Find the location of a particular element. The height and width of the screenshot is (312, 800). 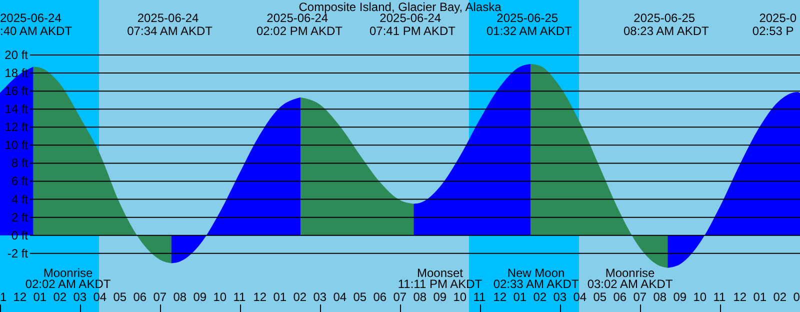

x-tick-label: 04 is located at coordinates (340, 297).